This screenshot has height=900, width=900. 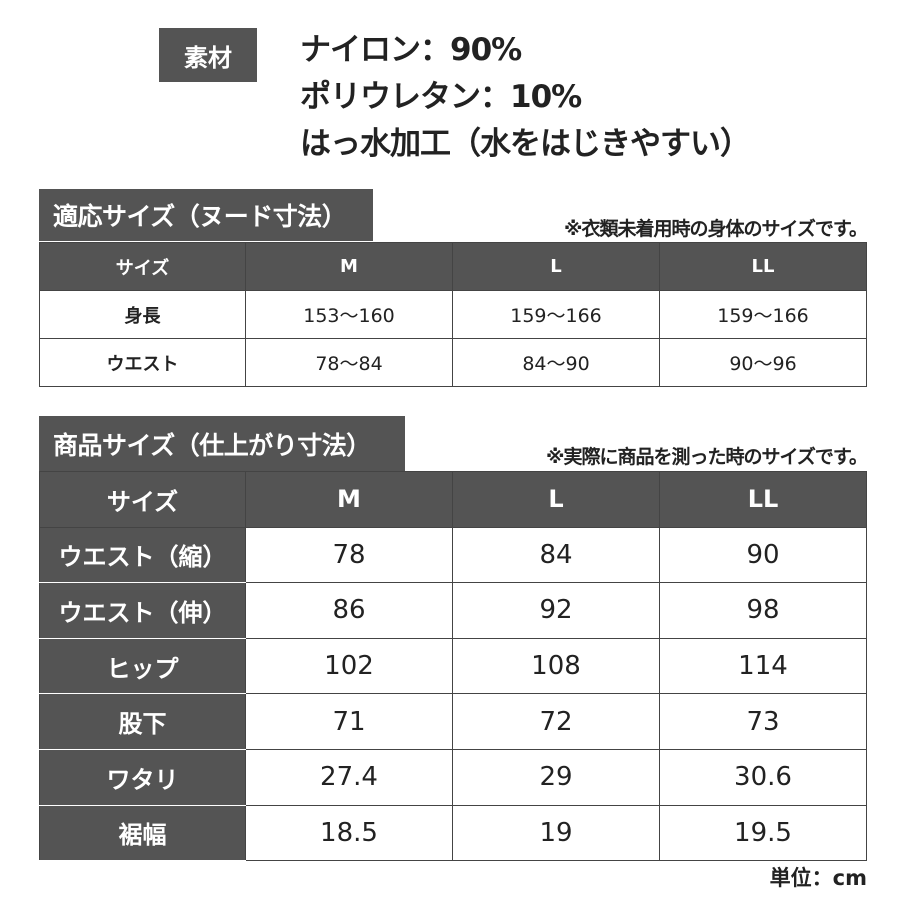 I want to click on row-label-thigh: ワタリ, so click(x=142, y=777).